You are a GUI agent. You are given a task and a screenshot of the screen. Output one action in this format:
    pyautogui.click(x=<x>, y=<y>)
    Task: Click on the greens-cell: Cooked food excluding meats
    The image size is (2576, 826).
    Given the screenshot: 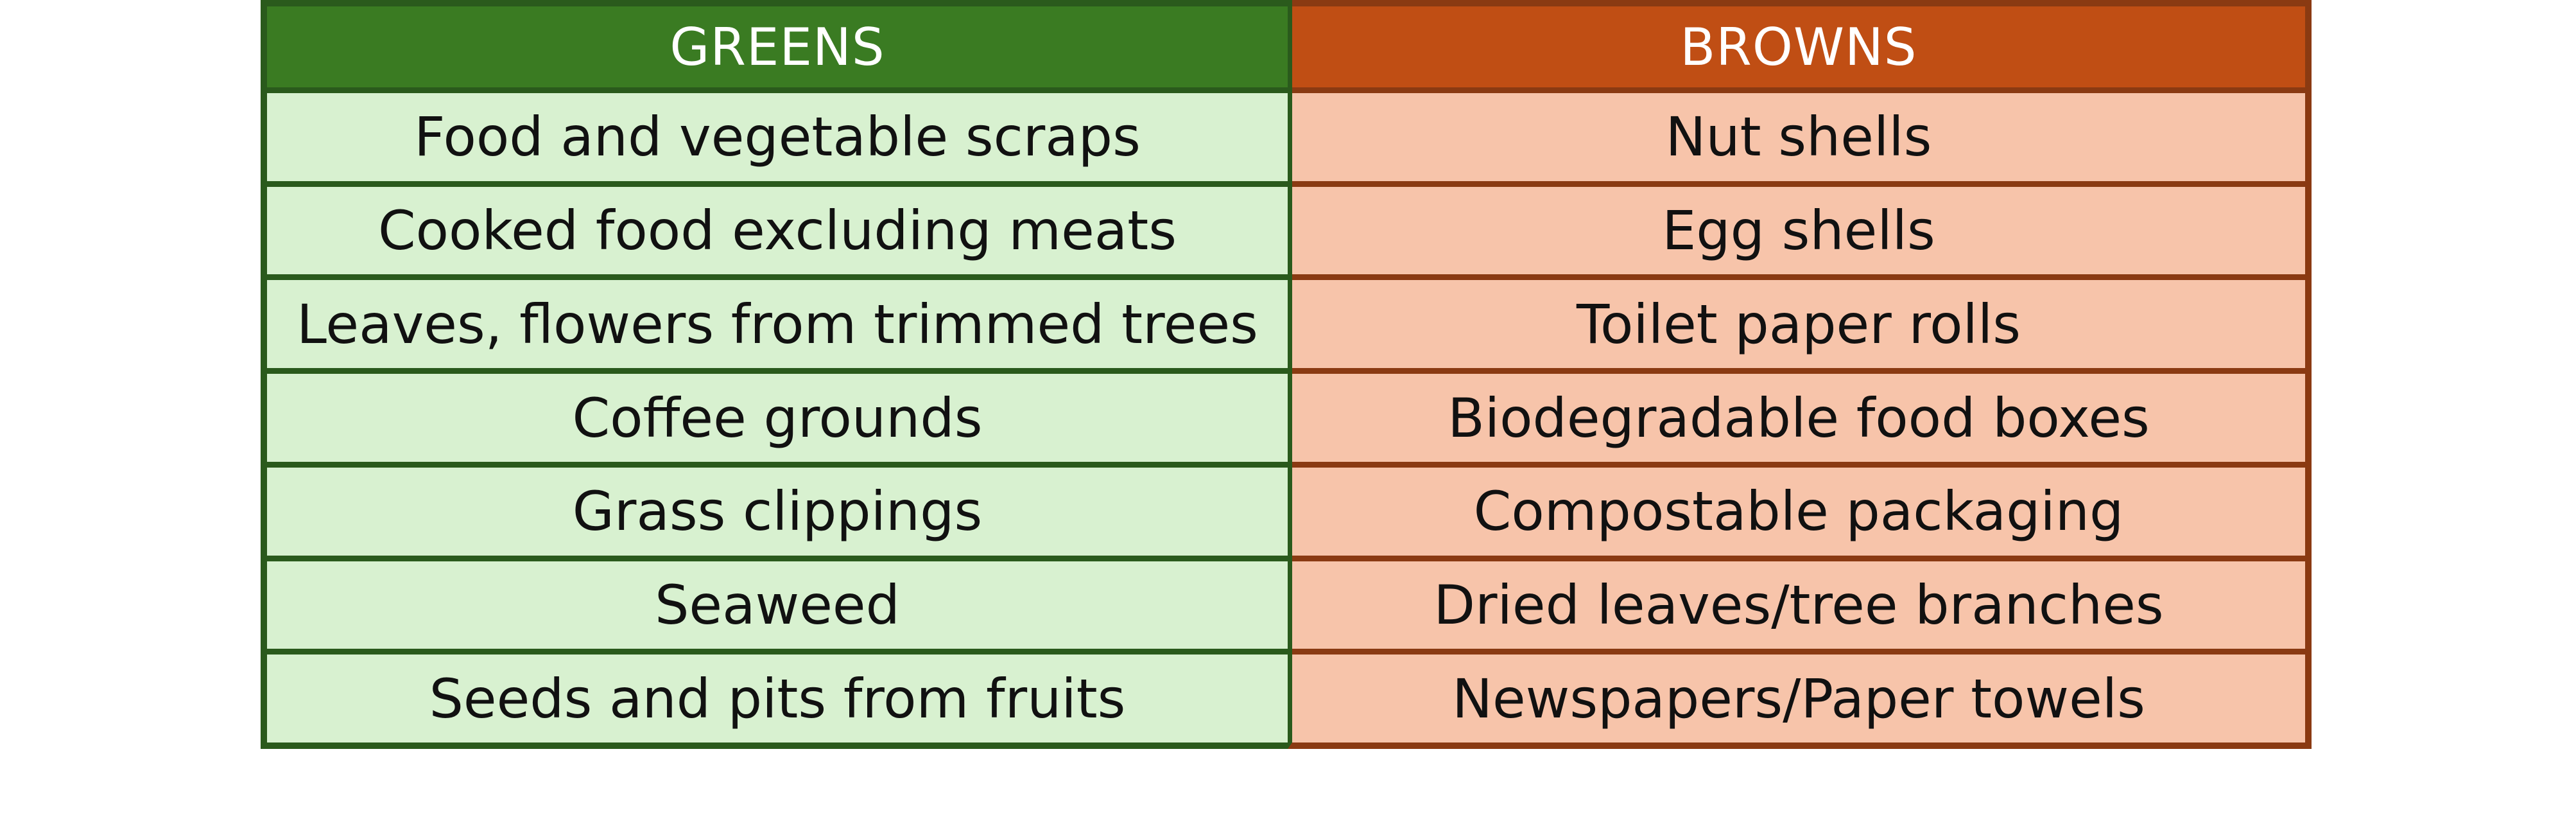 What is the action you would take?
    pyautogui.click(x=778, y=233)
    